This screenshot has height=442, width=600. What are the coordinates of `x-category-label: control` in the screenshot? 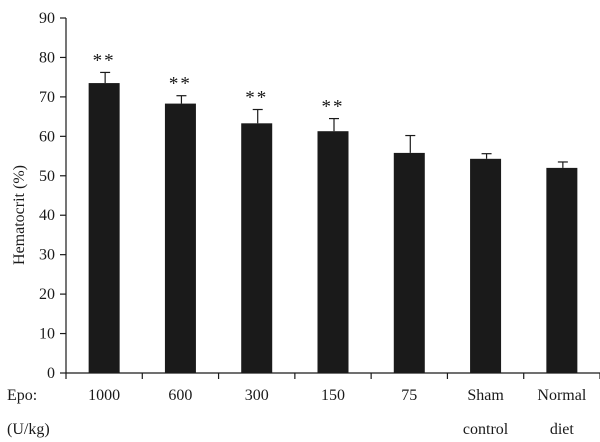 It's located at (486, 429).